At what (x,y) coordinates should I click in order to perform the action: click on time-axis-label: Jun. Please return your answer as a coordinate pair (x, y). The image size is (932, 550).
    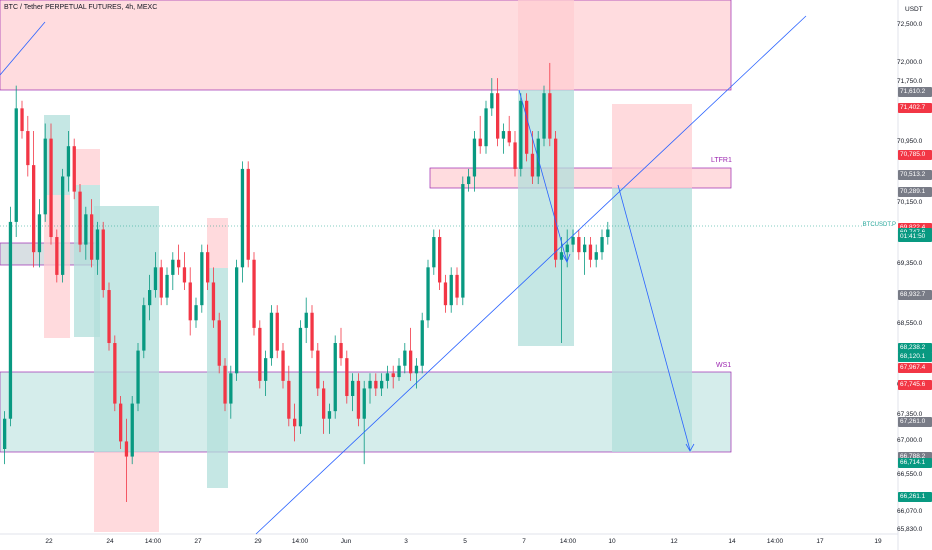
    Looking at the image, I should click on (346, 541).